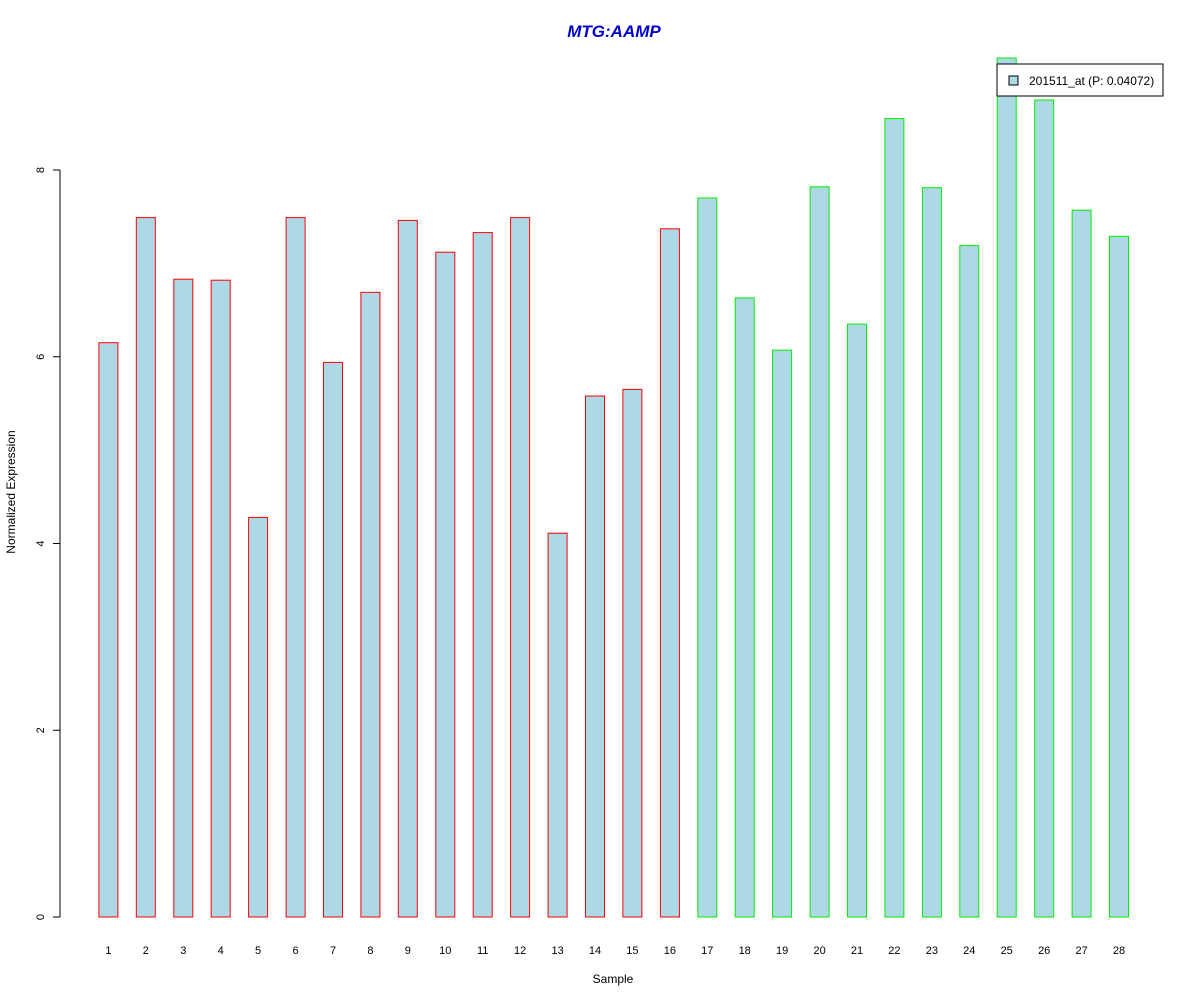 This screenshot has width=1200, height=1005. Describe the element at coordinates (932, 951) in the screenshot. I see `x-tick-label: 23` at that location.